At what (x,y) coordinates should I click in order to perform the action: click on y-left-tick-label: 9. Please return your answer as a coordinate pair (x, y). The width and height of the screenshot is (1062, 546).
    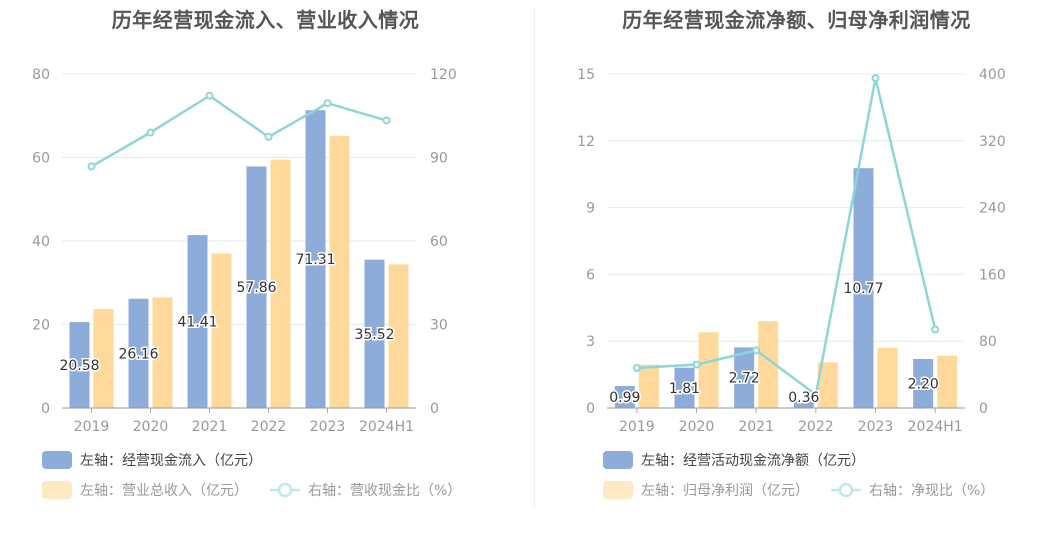
    Looking at the image, I should click on (590, 209).